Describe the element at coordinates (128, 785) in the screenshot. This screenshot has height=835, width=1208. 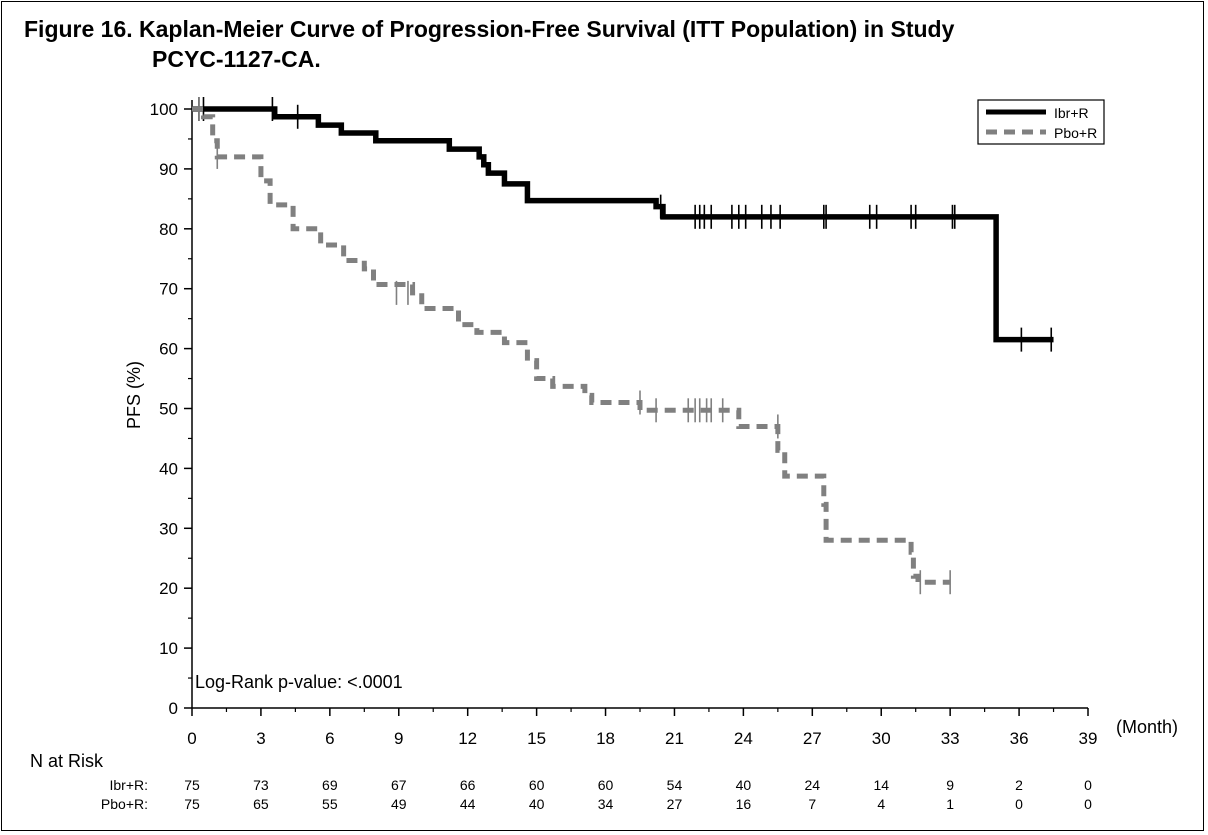
I see `n-at-risk-row-label: Ibr+R:` at that location.